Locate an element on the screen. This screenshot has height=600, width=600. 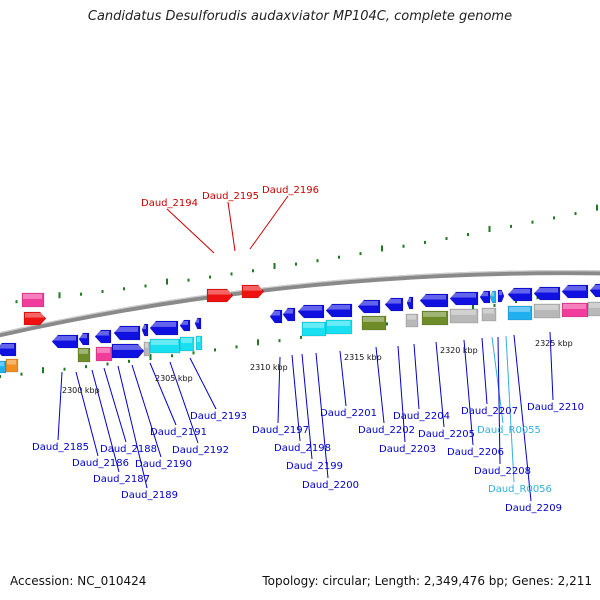
gene-label: Daud_2191 is located at coordinates (178, 432).